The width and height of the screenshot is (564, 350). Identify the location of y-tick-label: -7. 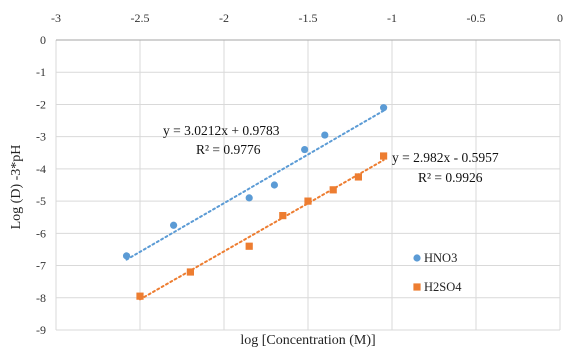
(41, 266).